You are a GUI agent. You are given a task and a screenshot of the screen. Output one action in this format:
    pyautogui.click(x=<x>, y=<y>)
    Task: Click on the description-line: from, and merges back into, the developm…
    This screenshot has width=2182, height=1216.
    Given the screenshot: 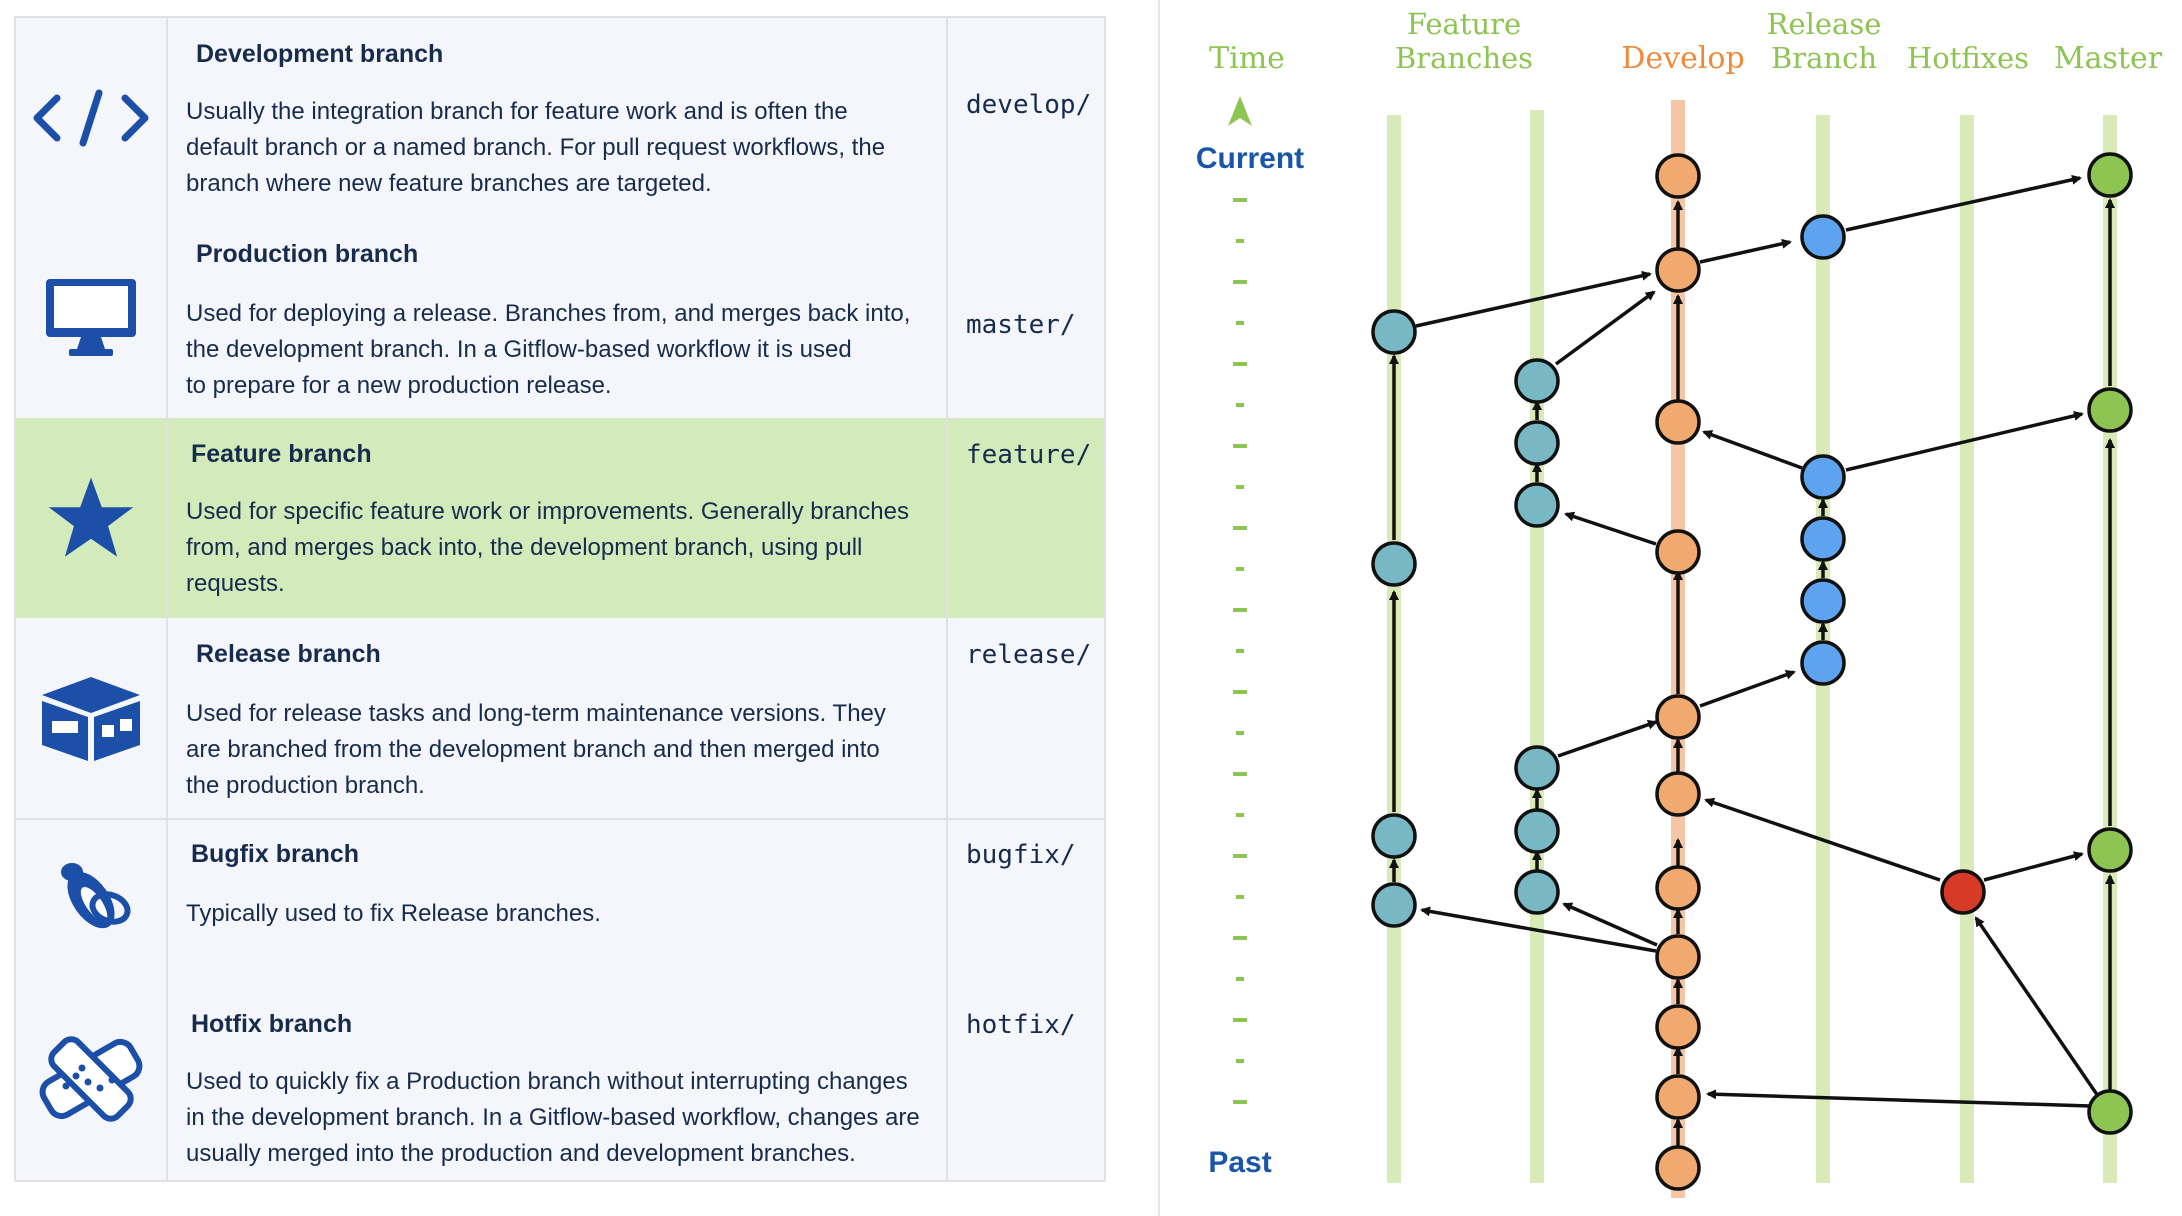 What is the action you would take?
    pyautogui.click(x=524, y=547)
    